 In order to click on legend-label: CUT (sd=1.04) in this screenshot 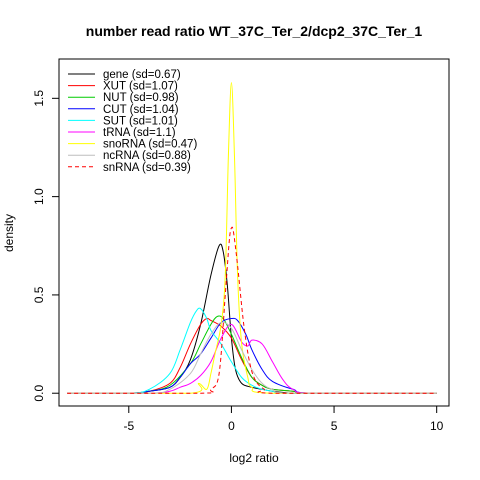, I will do `click(141, 110)`.